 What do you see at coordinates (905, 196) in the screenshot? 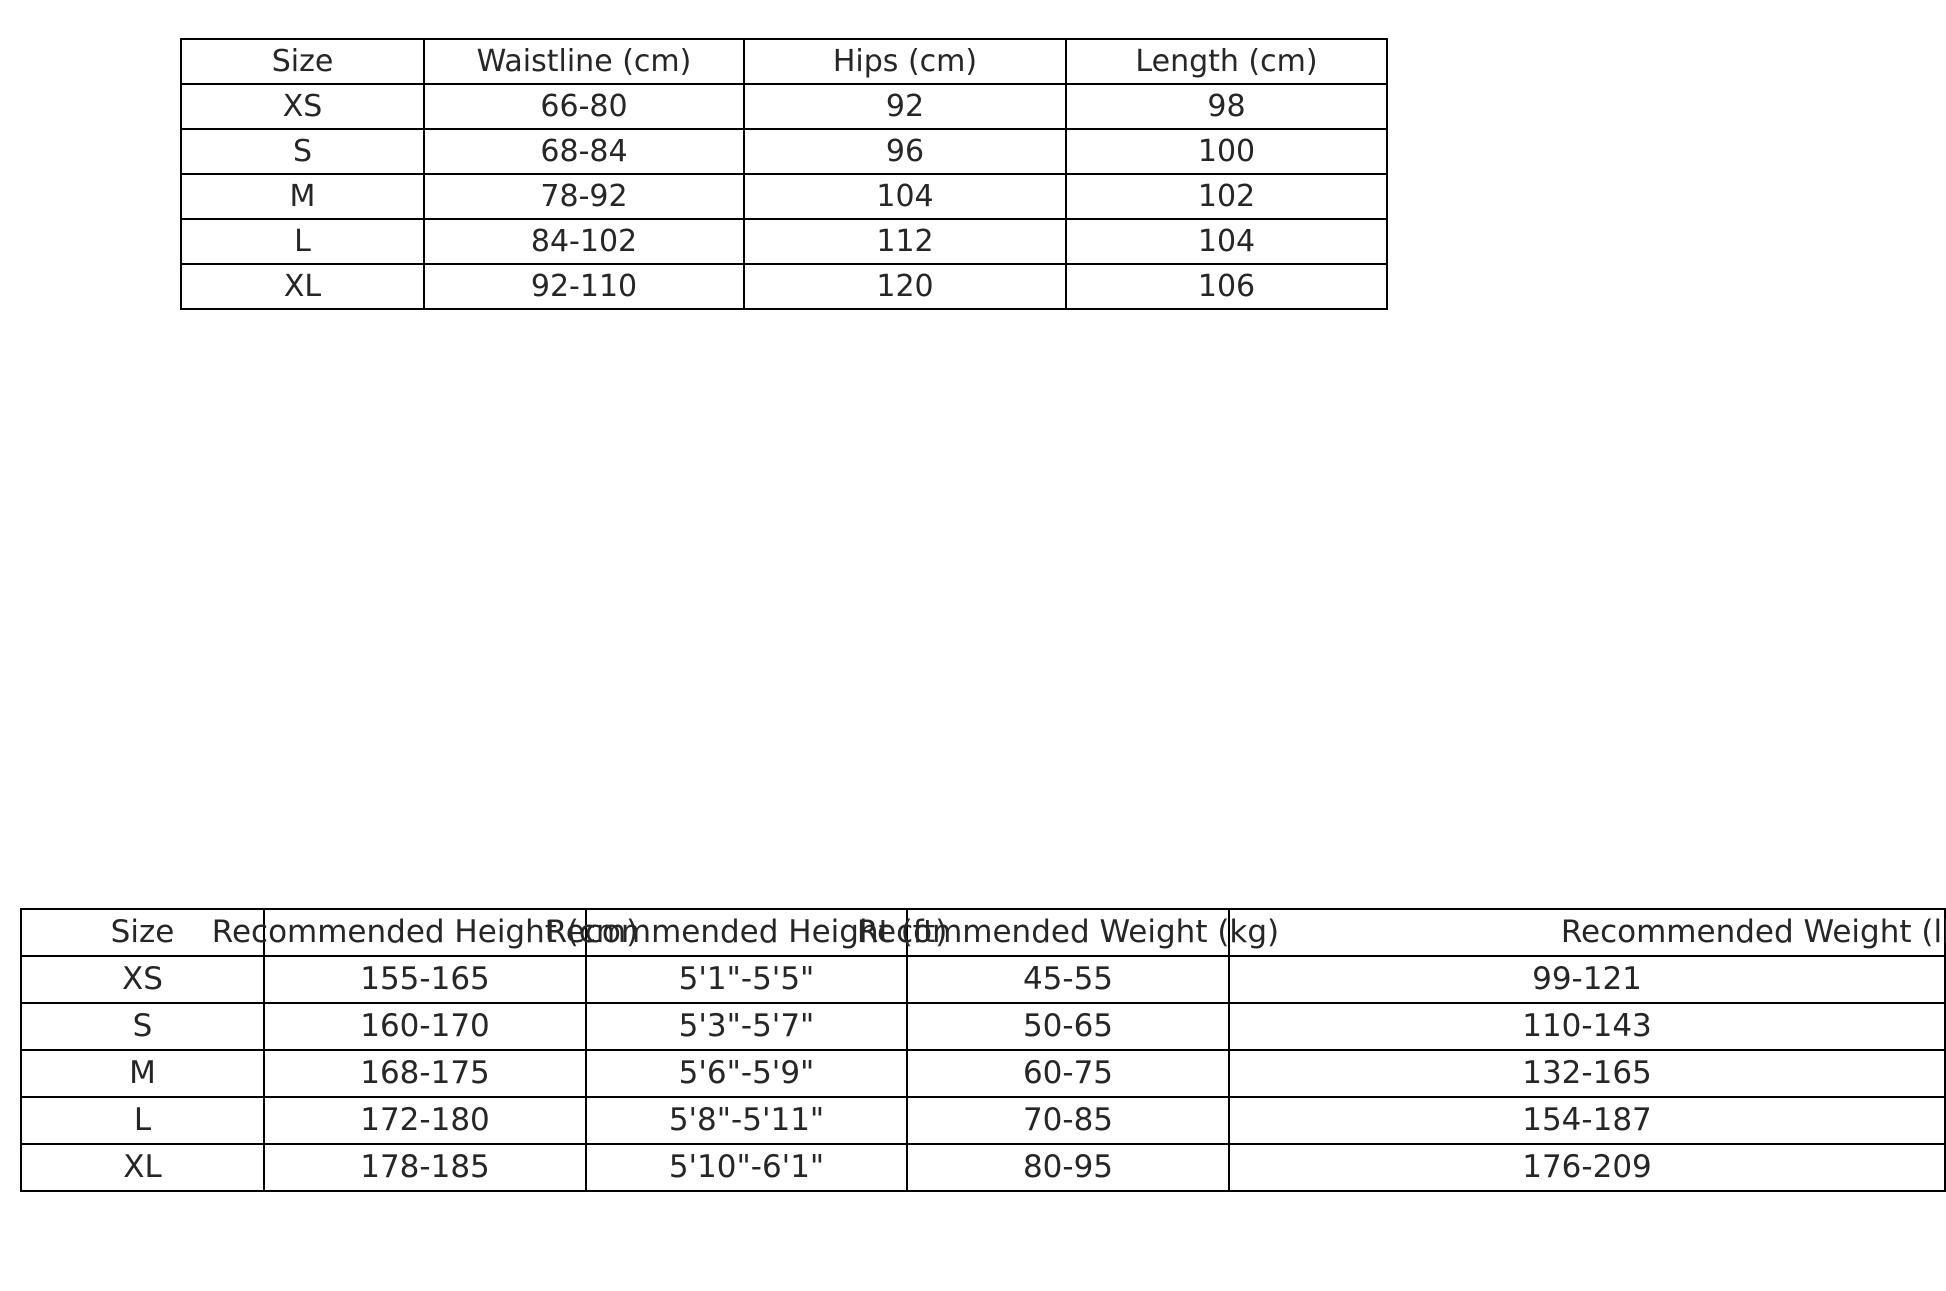
I see `cell-hips: 104` at bounding box center [905, 196].